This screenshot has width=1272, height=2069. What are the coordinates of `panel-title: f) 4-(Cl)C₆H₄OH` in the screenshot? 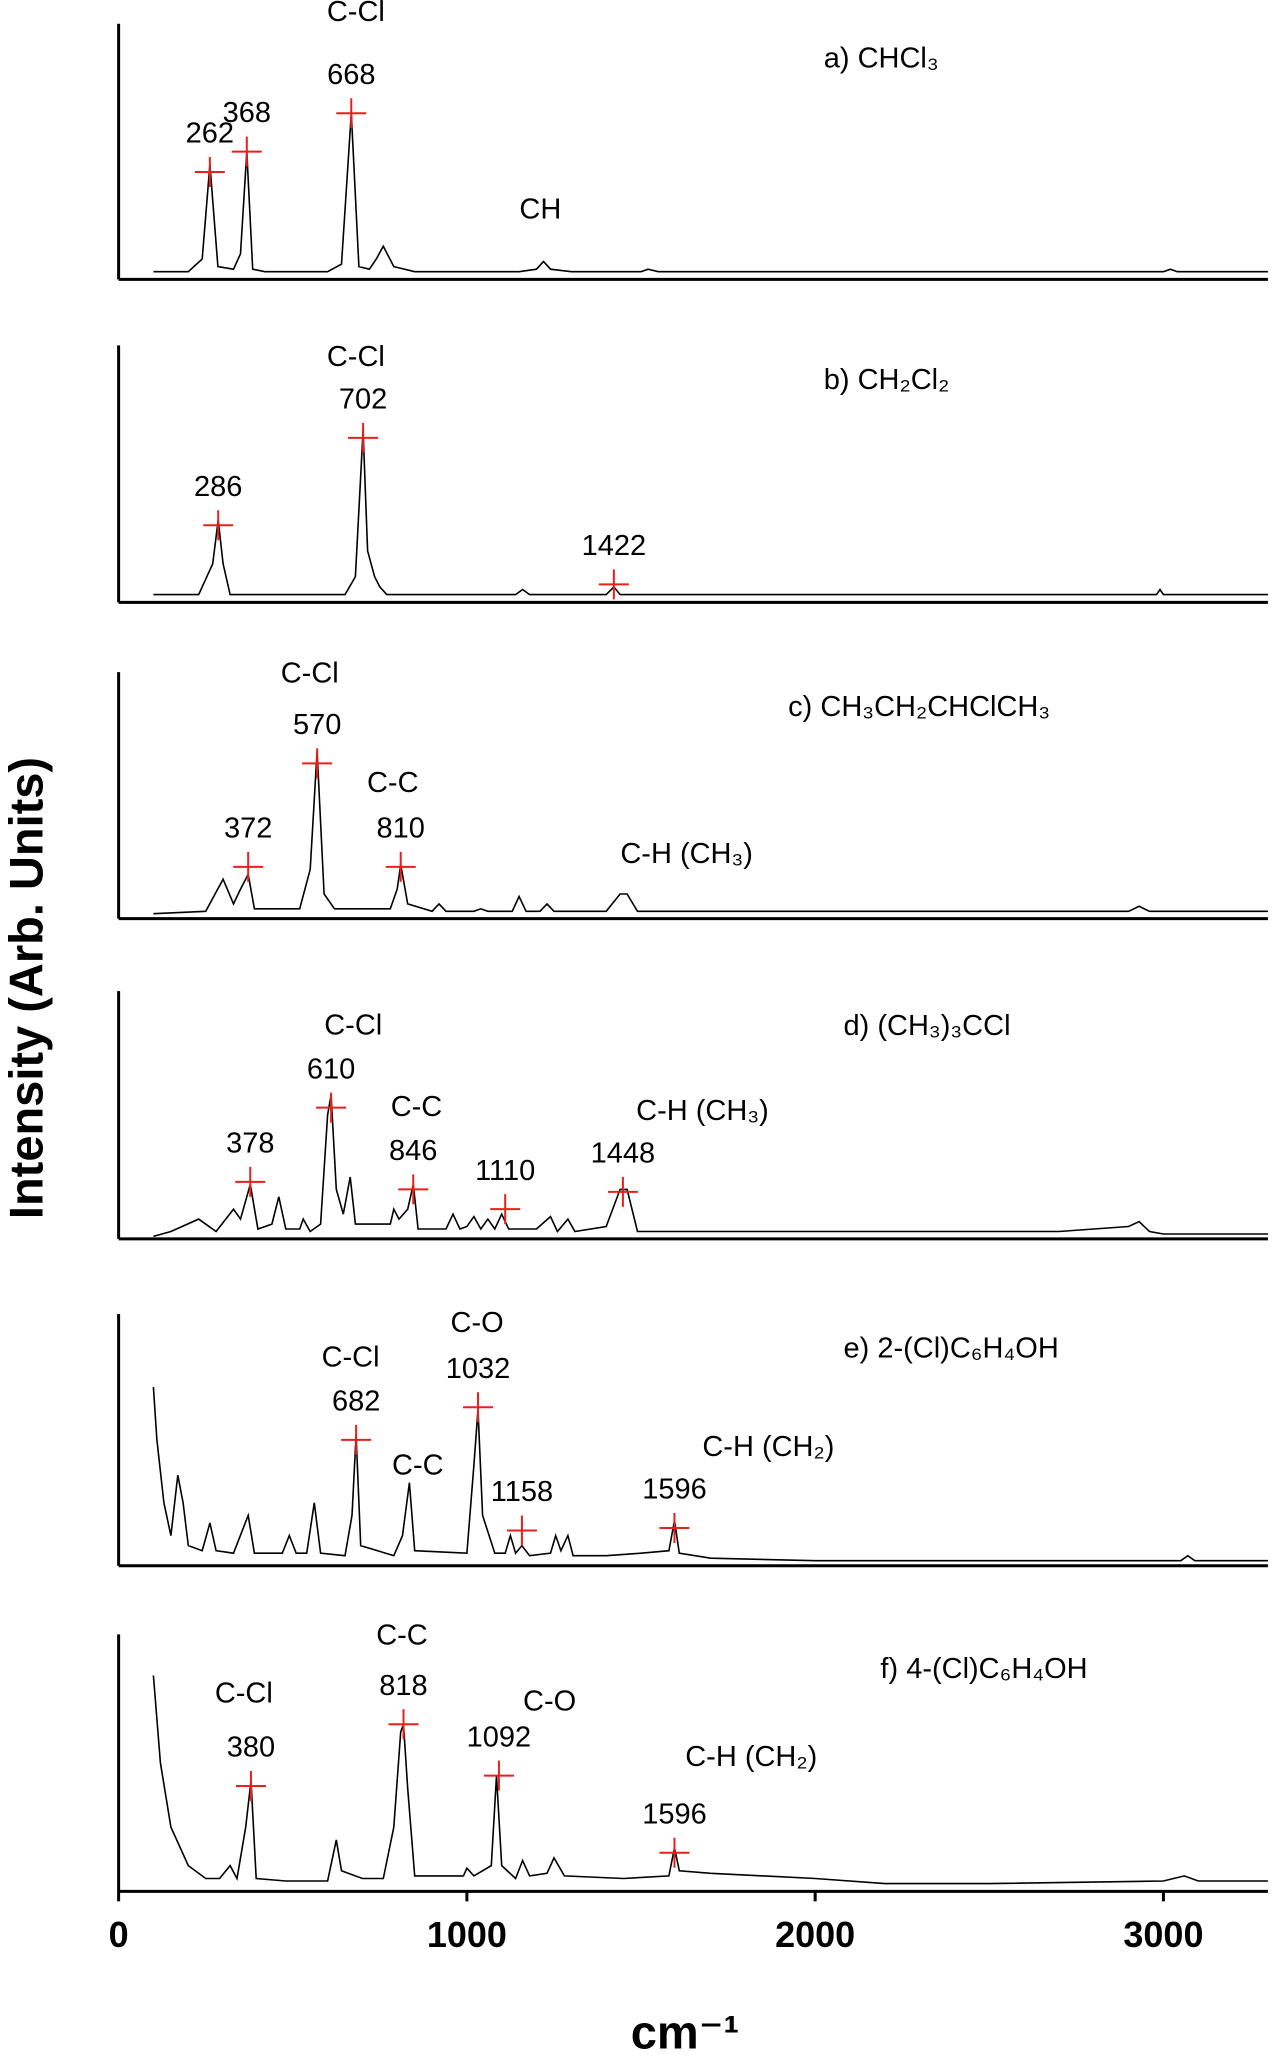 It's located at (983, 1669).